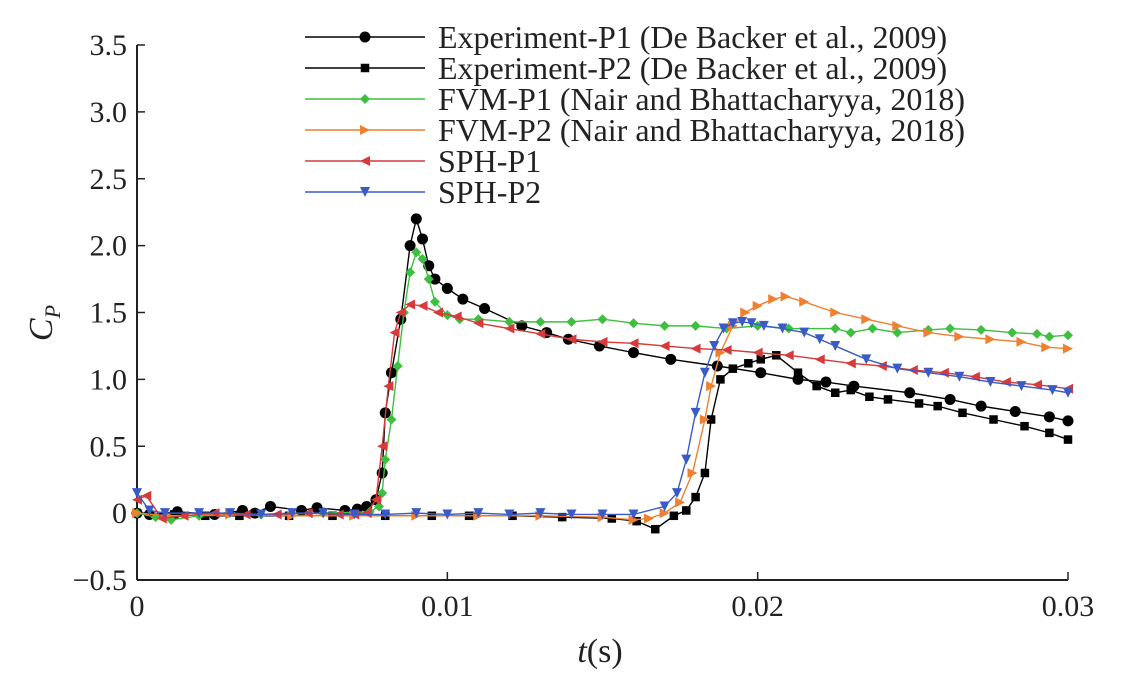 This screenshot has height=683, width=1133. I want to click on legend-label: FVM-P1 (Nair and Bhattacharyya, 2018), so click(701, 99).